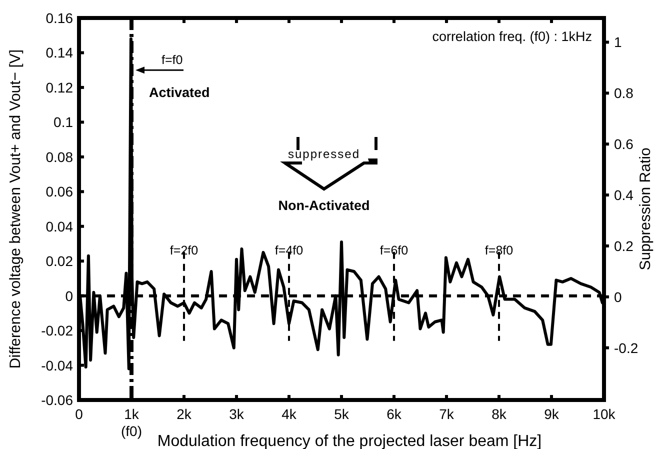 This screenshot has height=449, width=660. Describe the element at coordinates (237, 414) in the screenshot. I see `x-tick-label: 3k` at that location.